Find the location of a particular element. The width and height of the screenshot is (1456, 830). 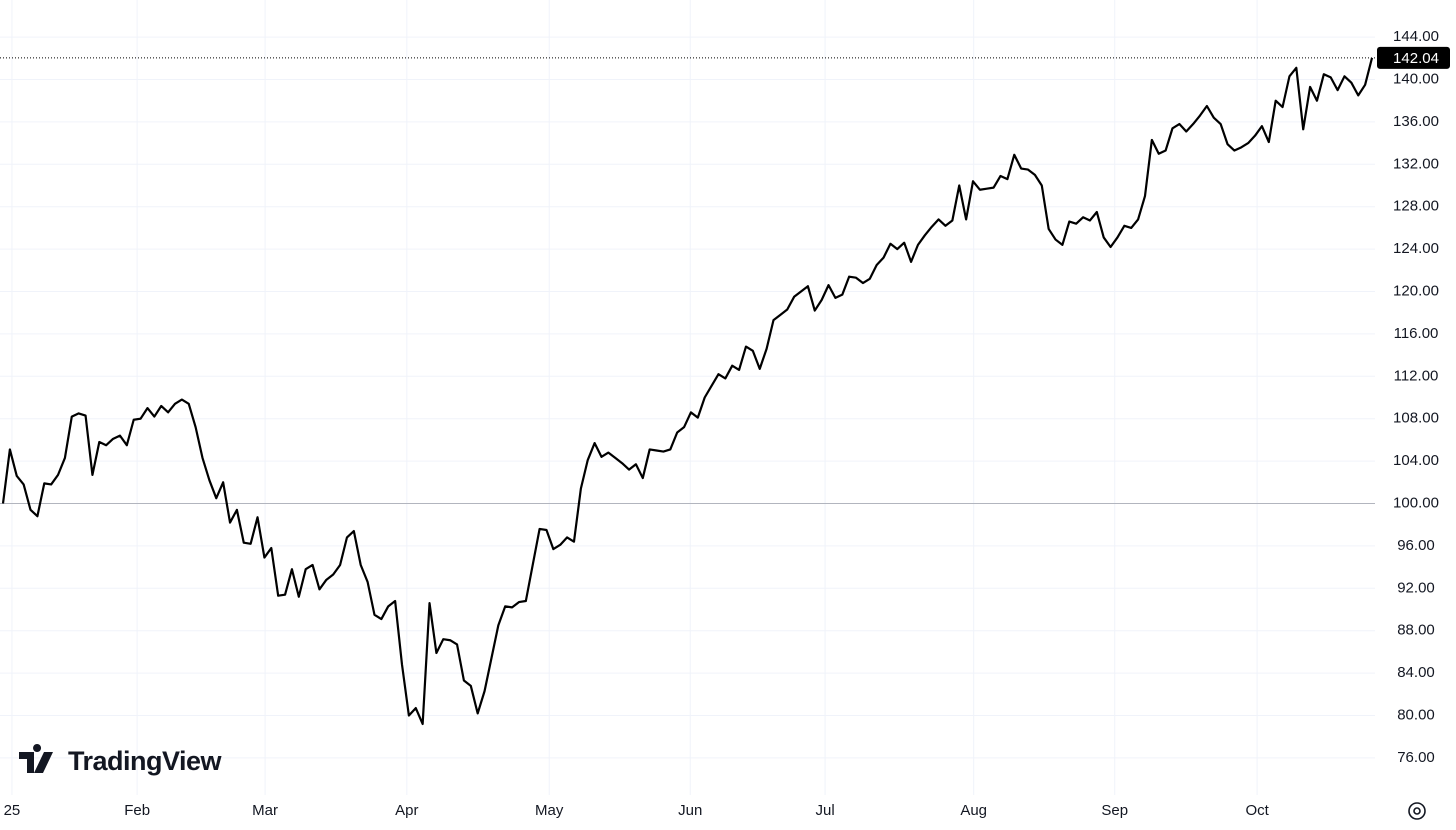

y-tick-label: 144.00 is located at coordinates (1416, 36).